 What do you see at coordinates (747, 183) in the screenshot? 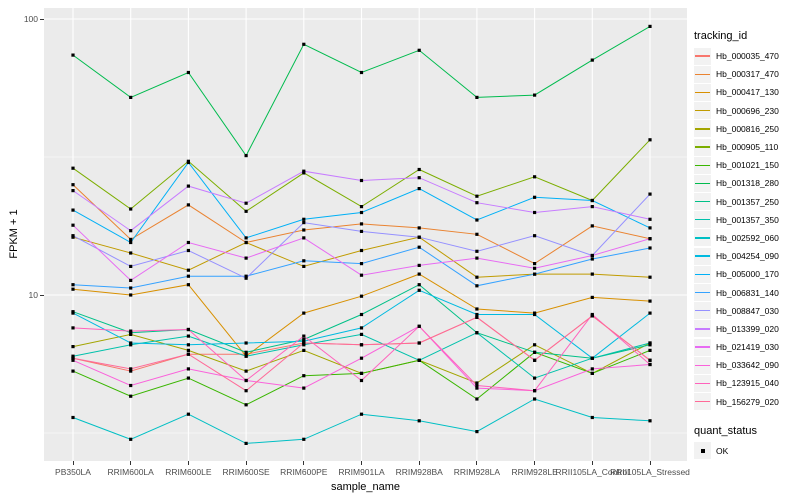
I see `legend-item: Hb_001318_280` at bounding box center [747, 183].